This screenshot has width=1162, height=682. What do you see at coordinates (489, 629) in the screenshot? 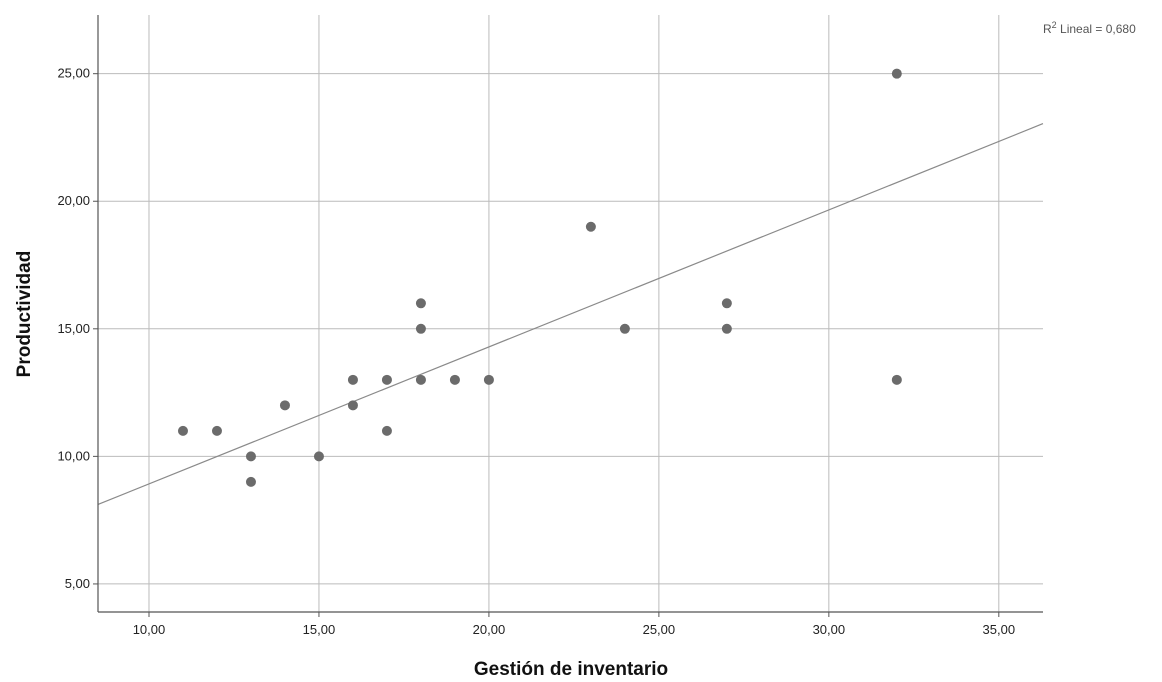
I see `x-tick-label: 20,00` at bounding box center [489, 629].